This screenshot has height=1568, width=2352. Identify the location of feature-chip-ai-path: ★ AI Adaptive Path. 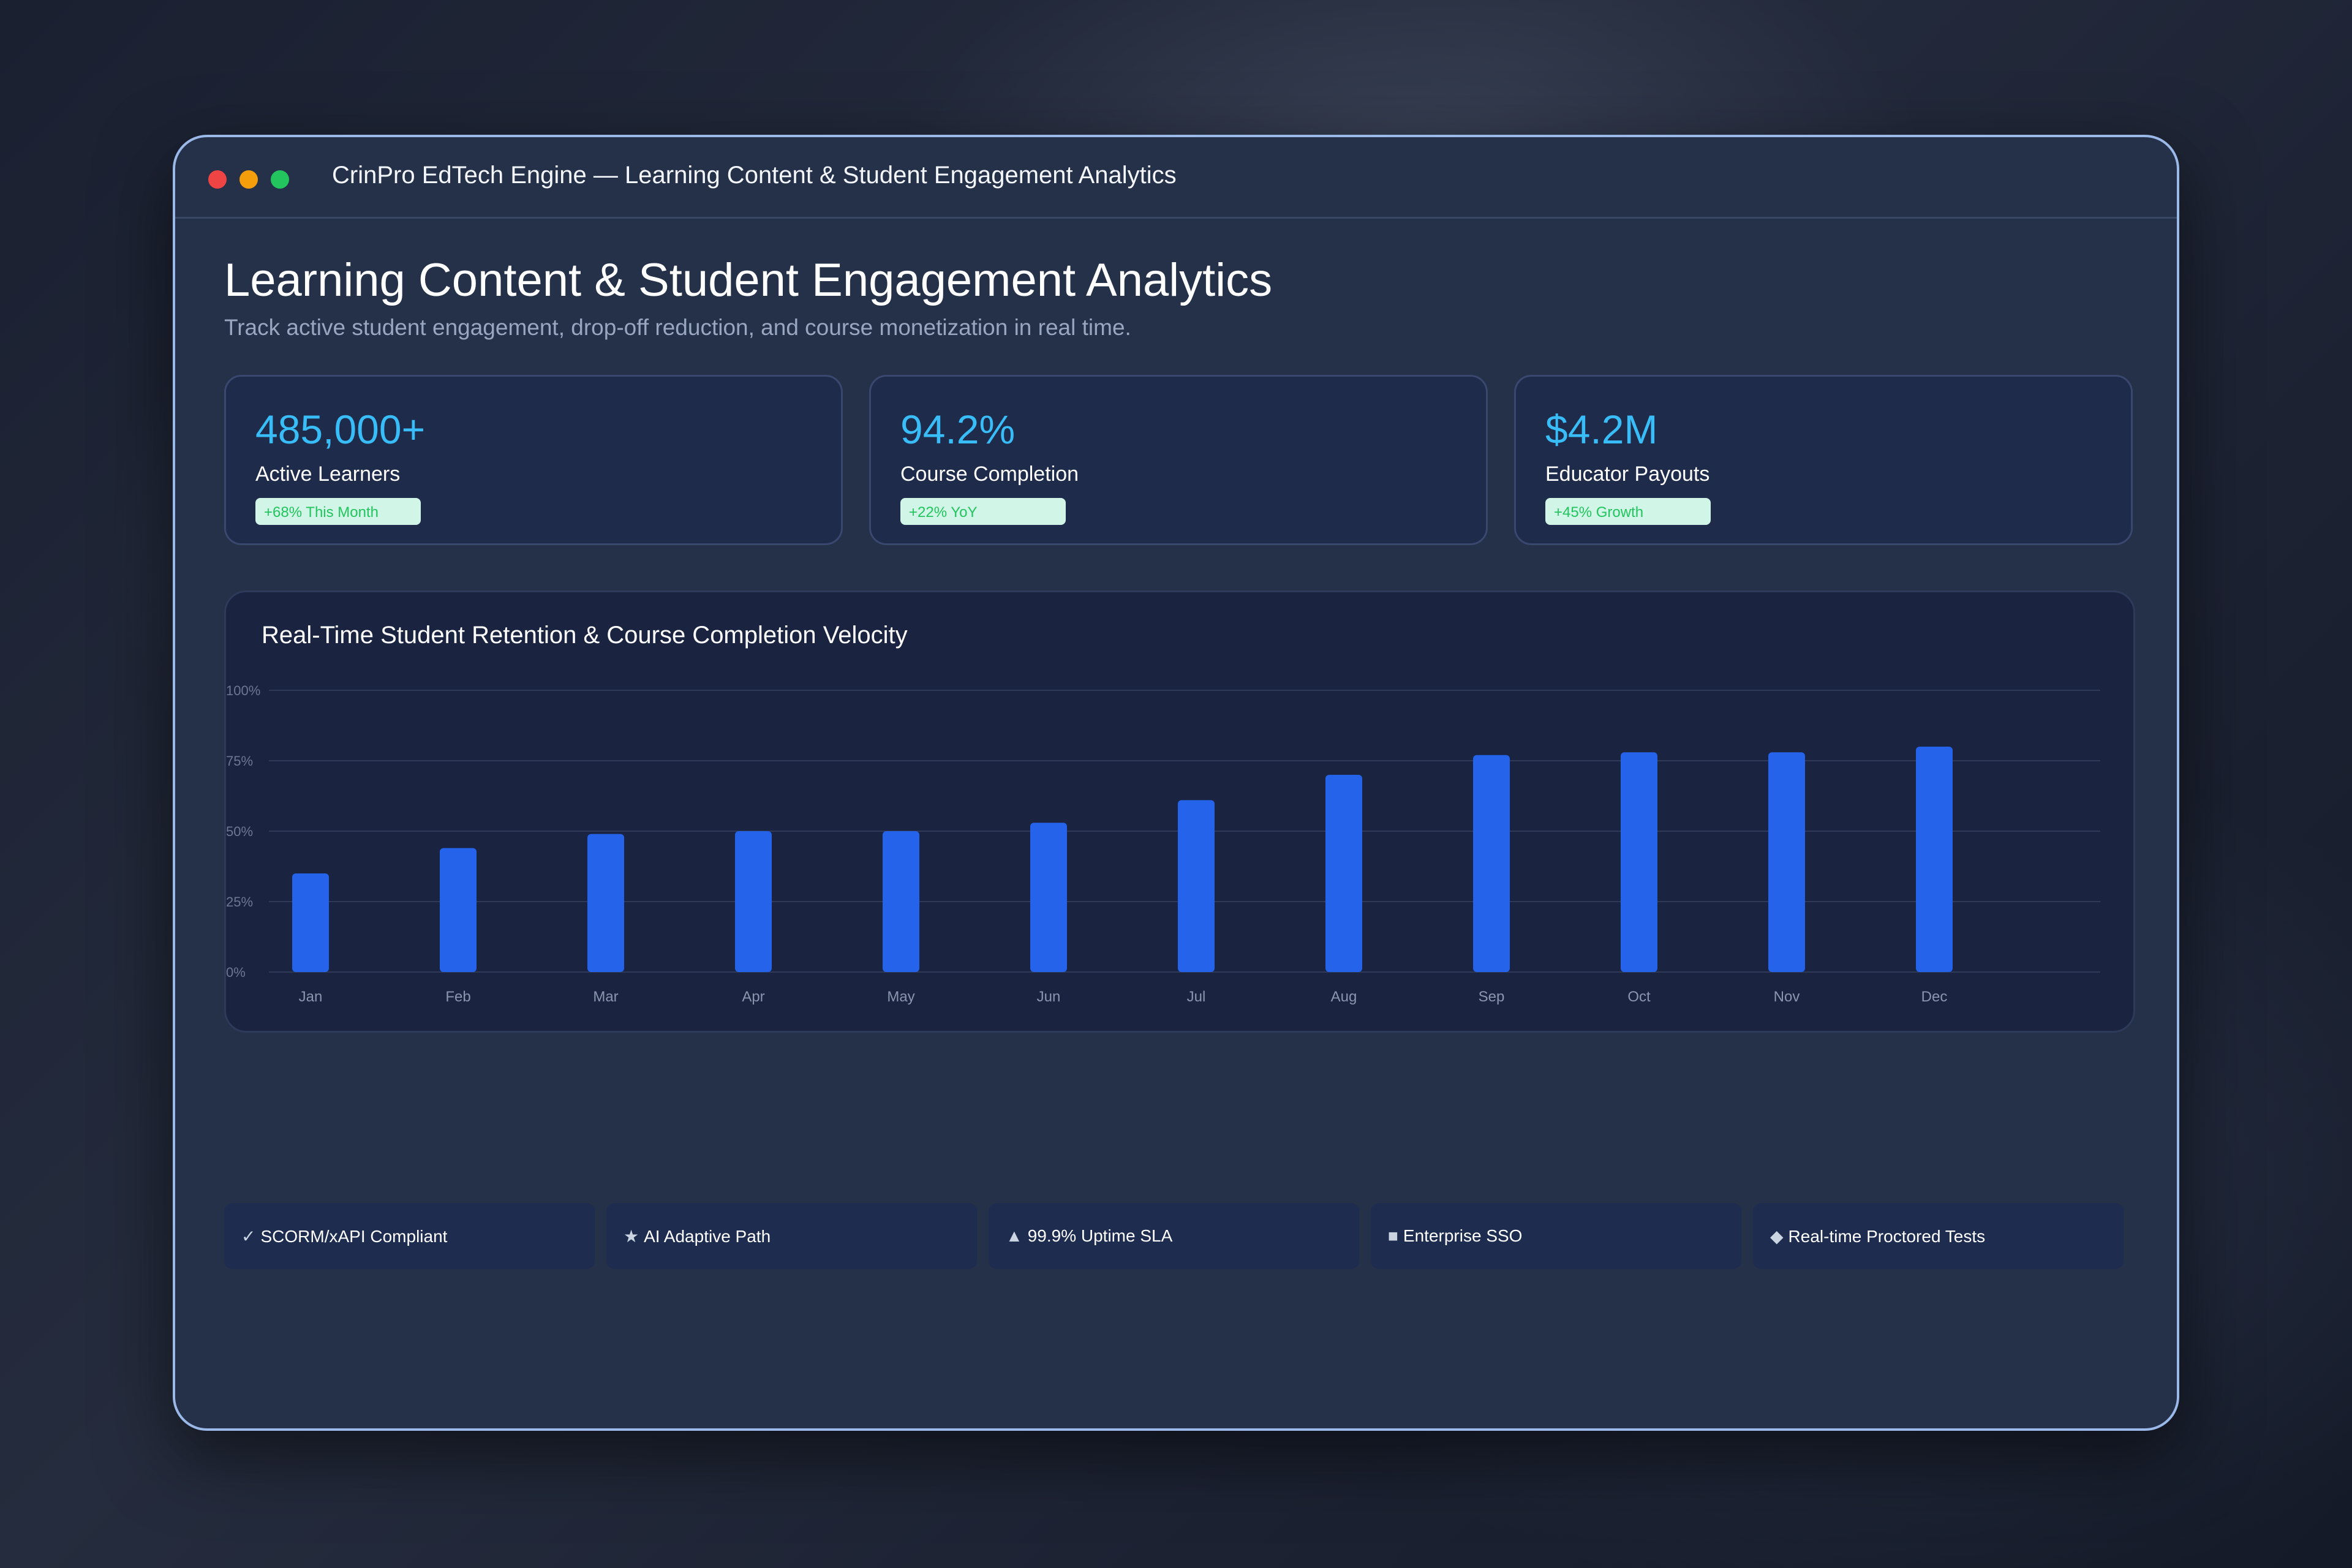
(791, 1236).